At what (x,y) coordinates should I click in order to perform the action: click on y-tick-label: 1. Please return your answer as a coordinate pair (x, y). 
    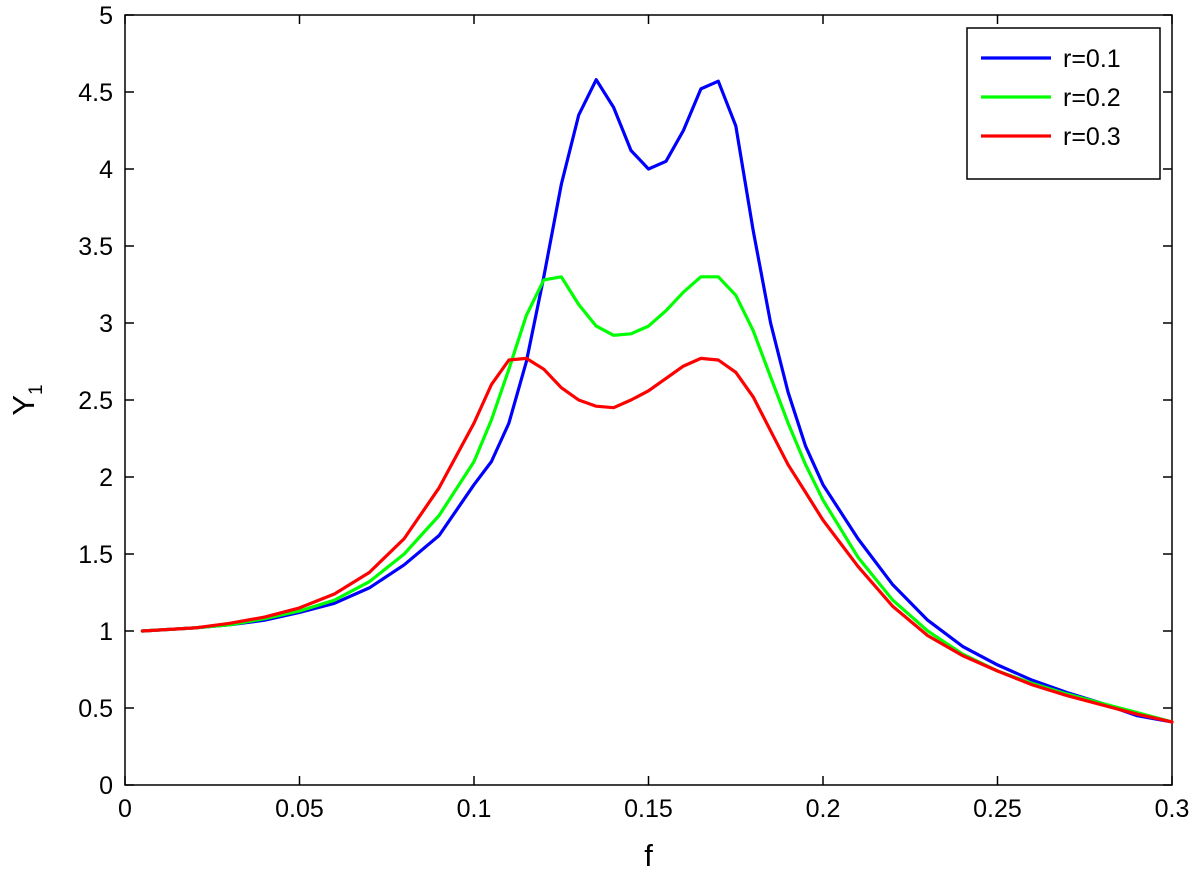
    Looking at the image, I should click on (106, 632).